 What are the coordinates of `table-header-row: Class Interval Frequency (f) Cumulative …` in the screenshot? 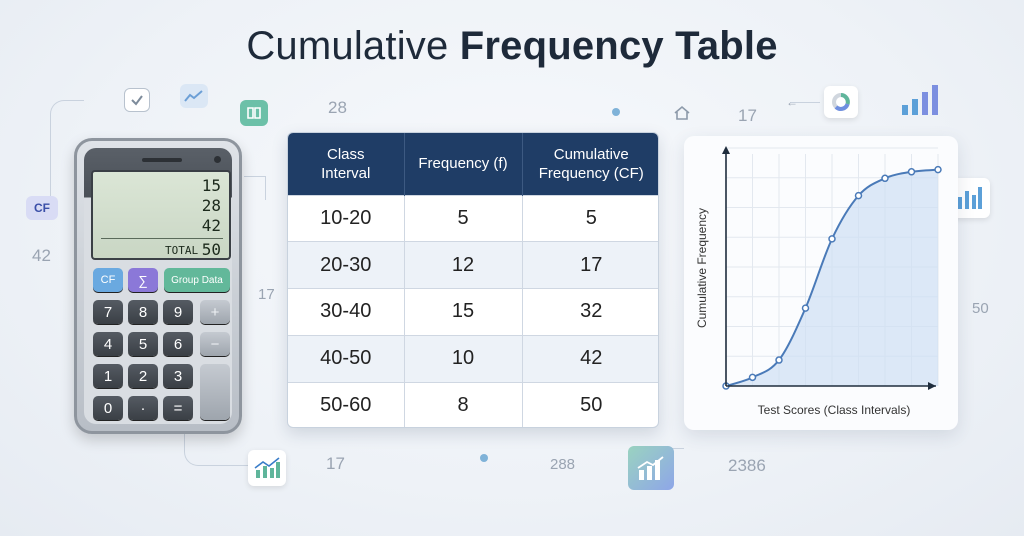 It's located at (473, 164).